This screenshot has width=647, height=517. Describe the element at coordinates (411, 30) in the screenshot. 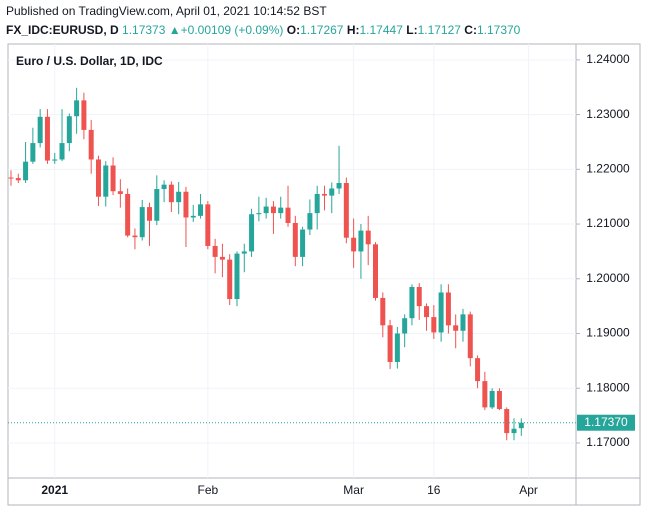

I see `field-key: L:` at that location.